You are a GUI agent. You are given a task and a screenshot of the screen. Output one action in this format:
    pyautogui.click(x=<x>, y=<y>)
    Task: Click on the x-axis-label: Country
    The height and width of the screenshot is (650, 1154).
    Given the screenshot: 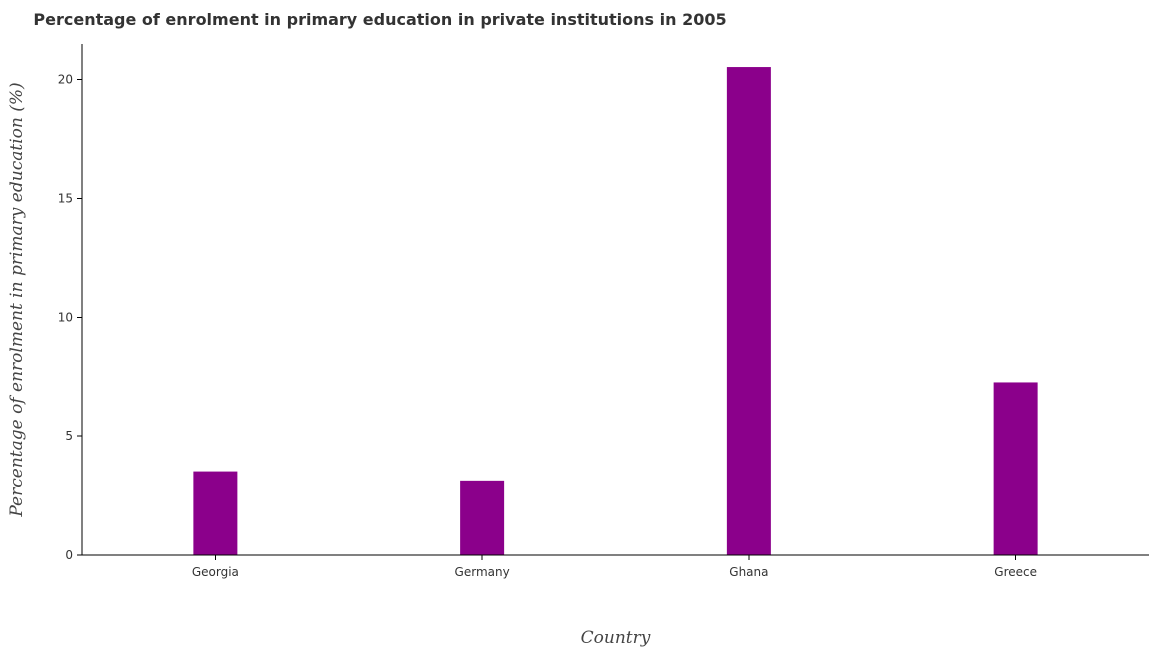 What is the action you would take?
    pyautogui.click(x=616, y=638)
    